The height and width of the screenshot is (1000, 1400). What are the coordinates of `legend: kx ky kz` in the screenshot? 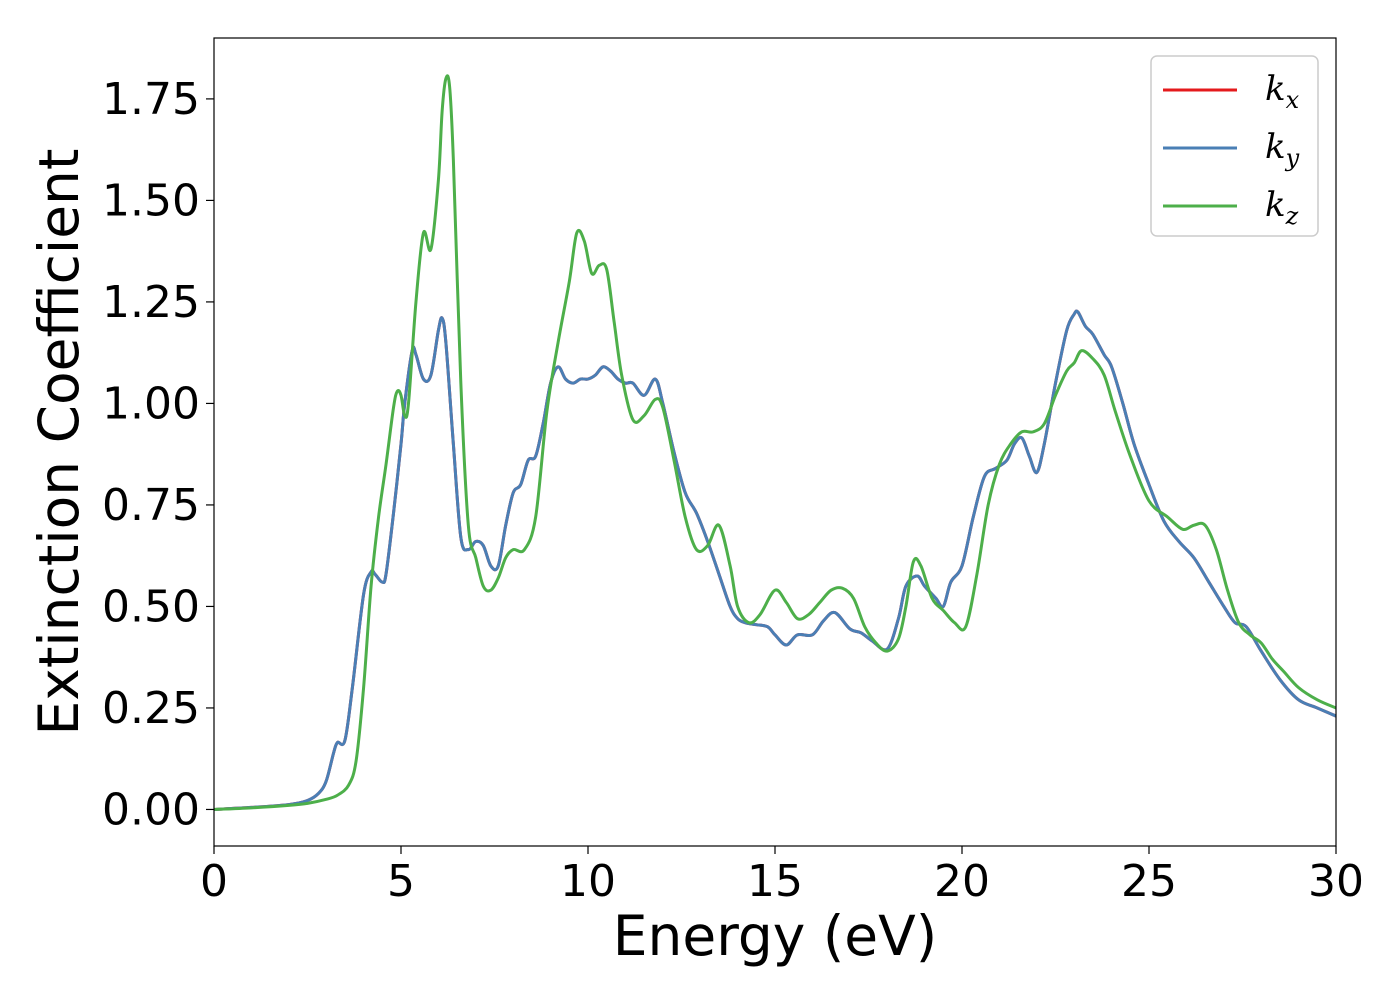 It's located at (1234, 146).